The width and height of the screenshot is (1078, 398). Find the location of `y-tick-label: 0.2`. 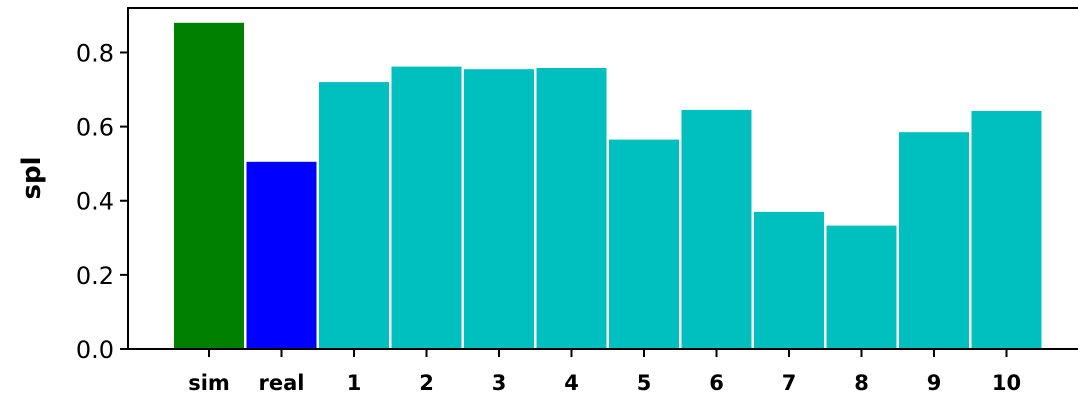

y-tick-label: 0.2 is located at coordinates (95, 276).